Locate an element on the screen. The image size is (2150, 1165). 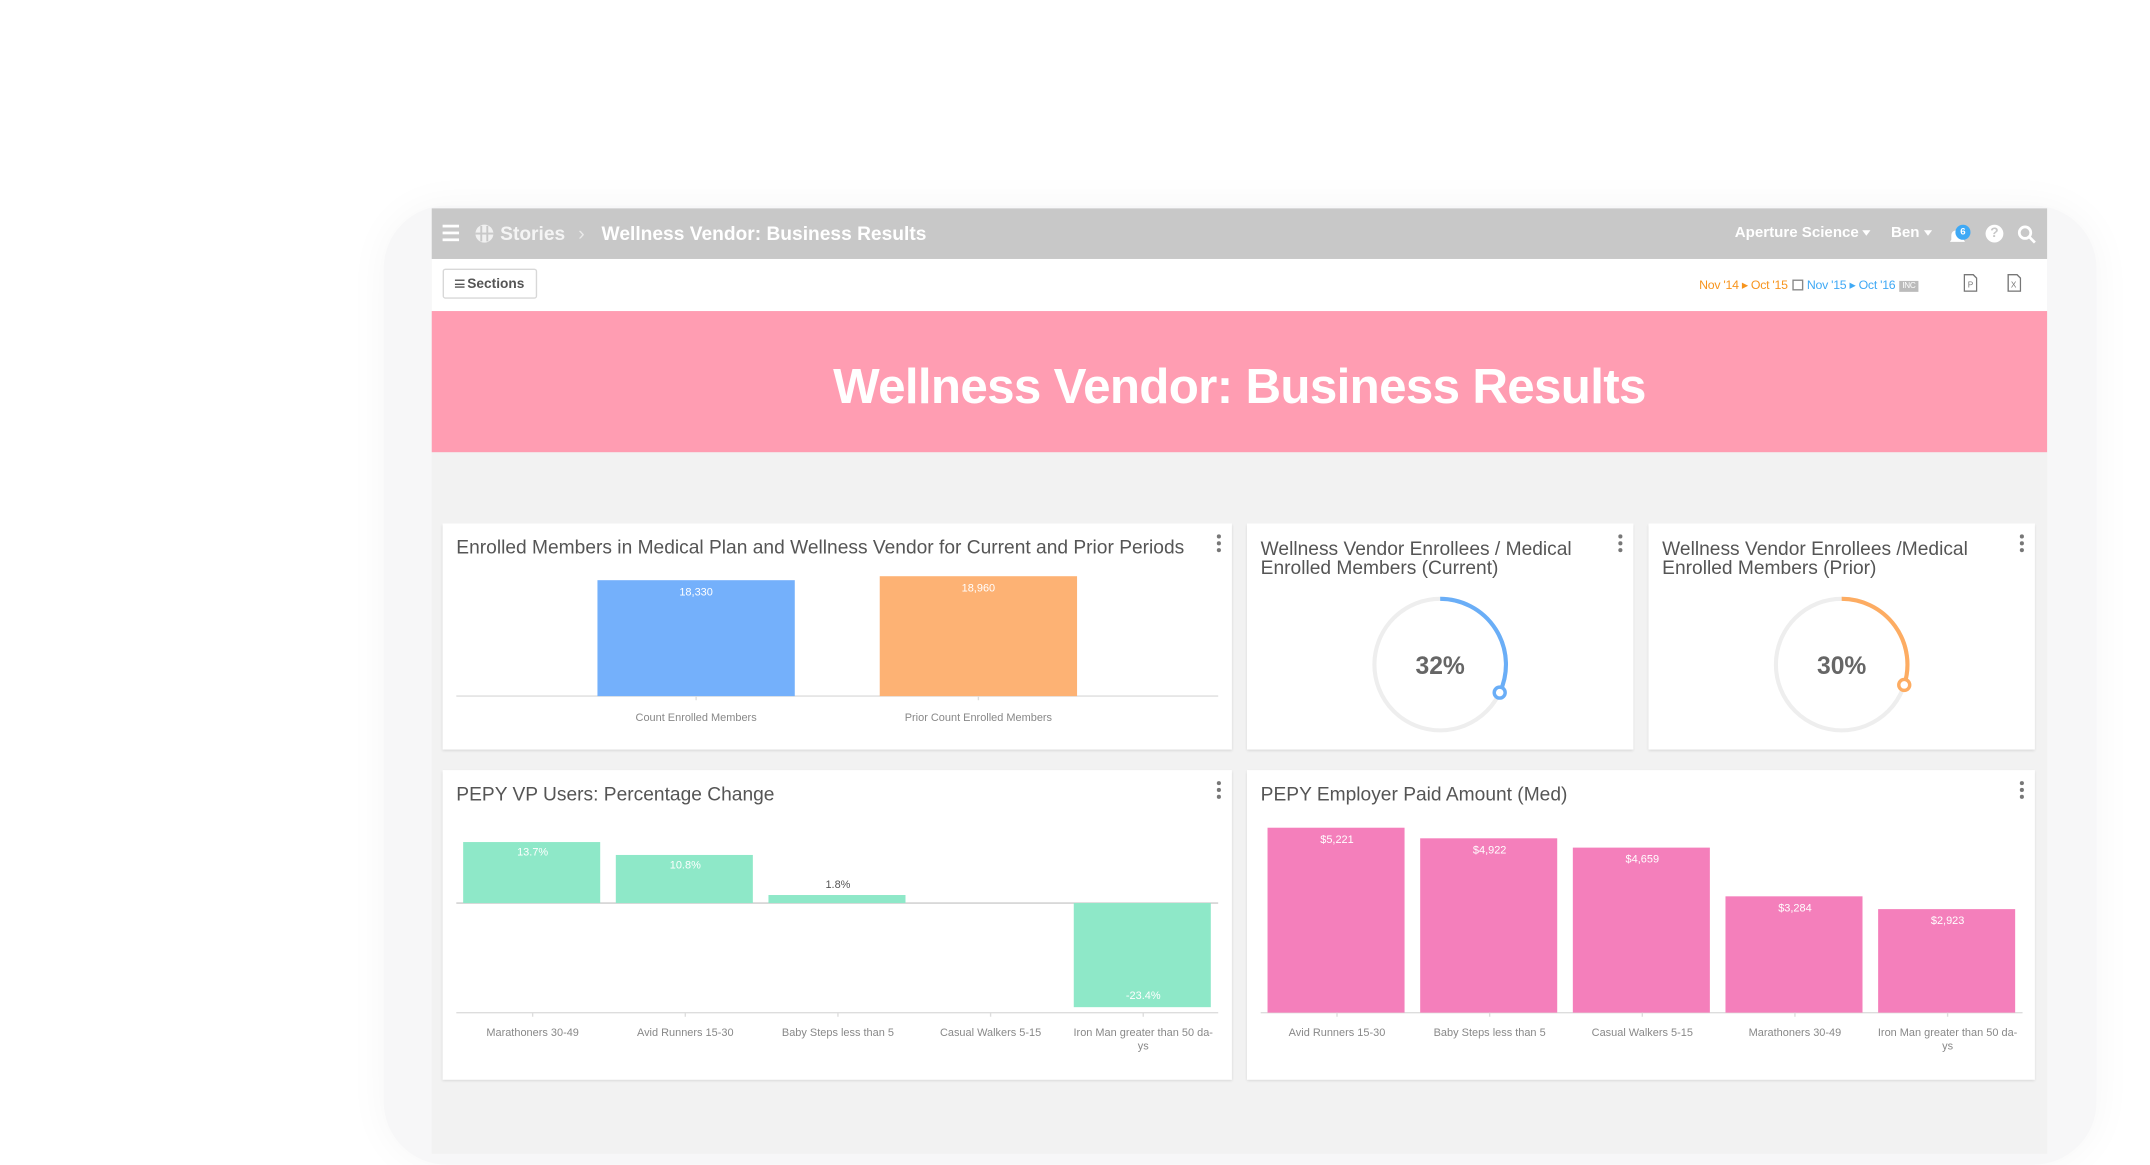
calendar-icon is located at coordinates (1797, 285).